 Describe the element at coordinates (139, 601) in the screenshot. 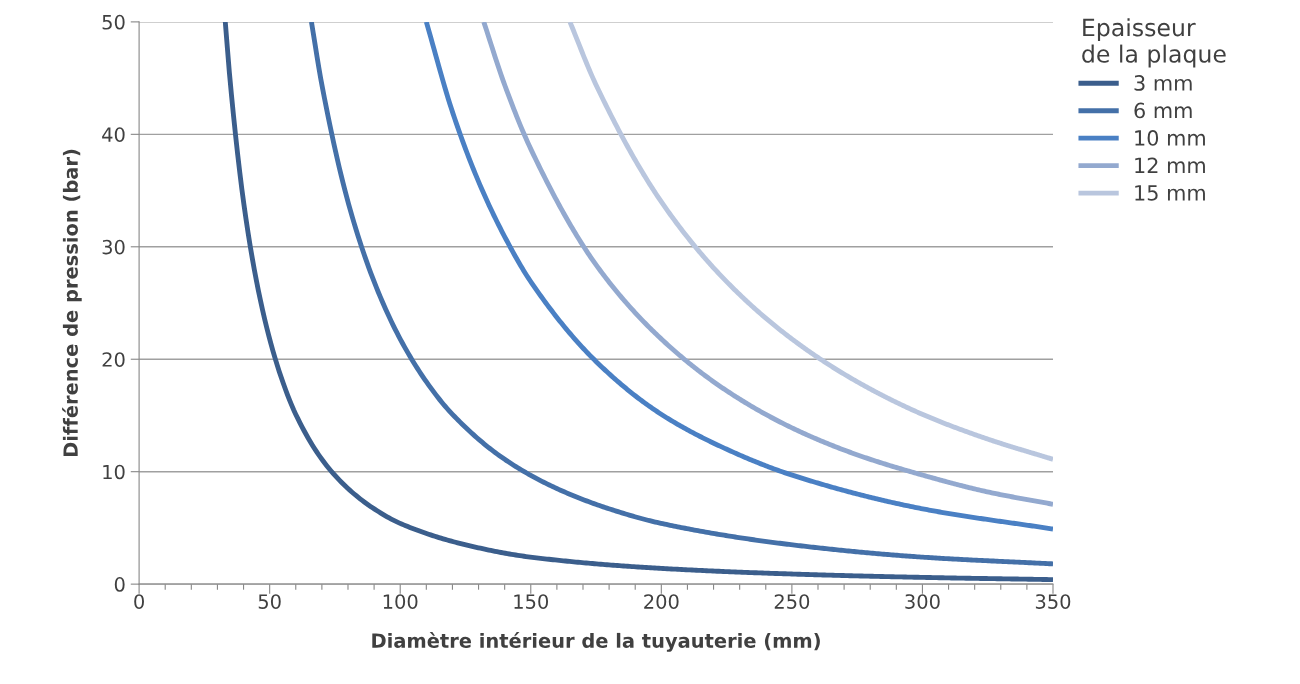

I see `x-tick-label: 0` at that location.